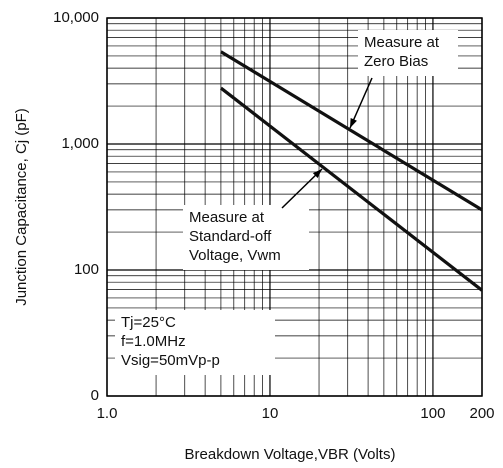  Describe the element at coordinates (230, 236) in the screenshot. I see `annotation-text: Standard-off` at that location.